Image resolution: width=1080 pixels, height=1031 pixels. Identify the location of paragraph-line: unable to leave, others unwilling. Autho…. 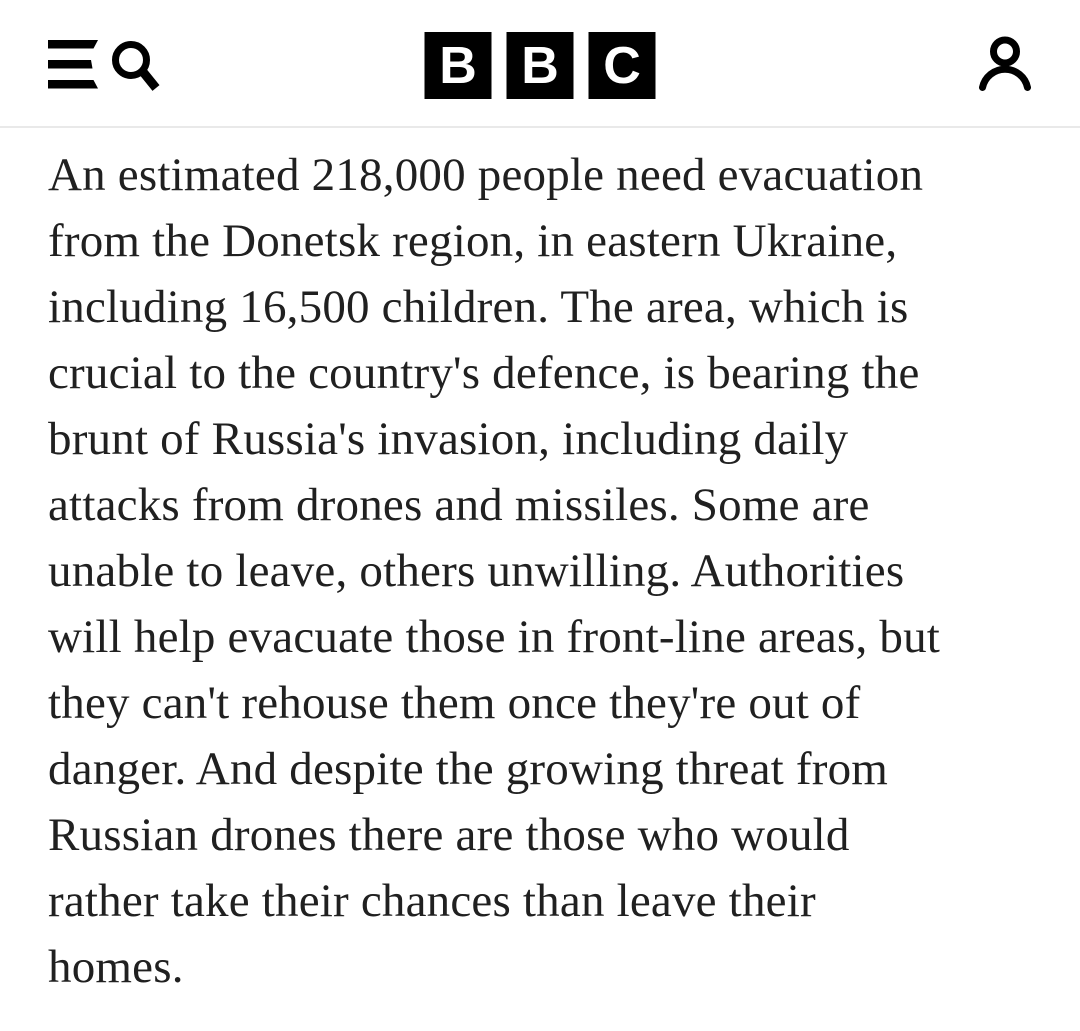
(476, 571).